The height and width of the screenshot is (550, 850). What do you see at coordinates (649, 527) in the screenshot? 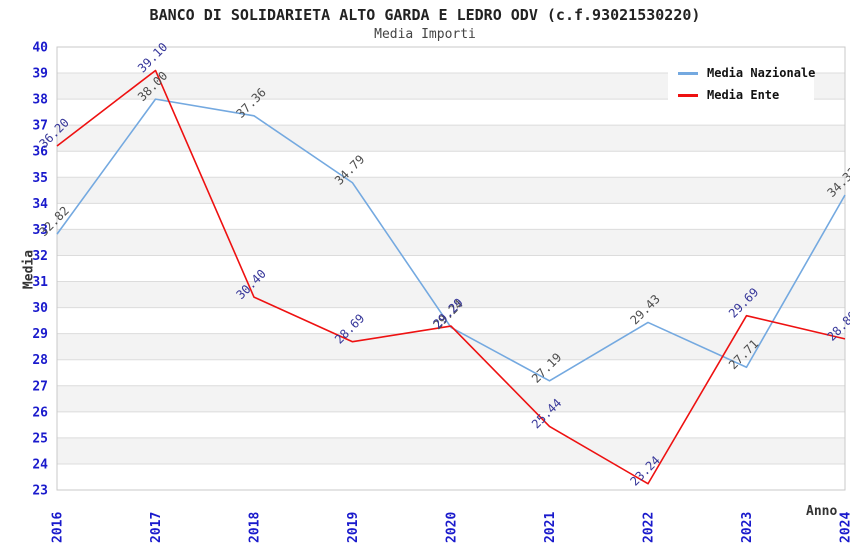
I see `x-tick-label: 2022` at bounding box center [649, 527].